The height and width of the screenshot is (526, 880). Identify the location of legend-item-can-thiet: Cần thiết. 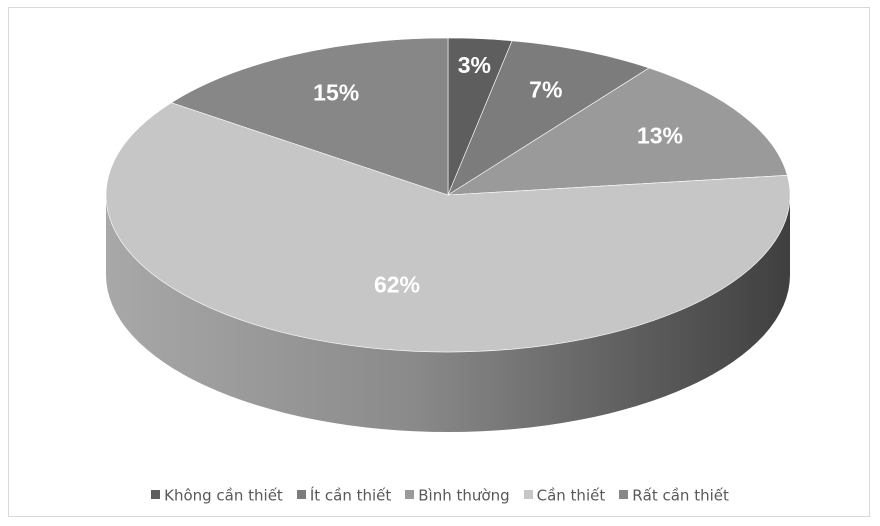
(564, 495).